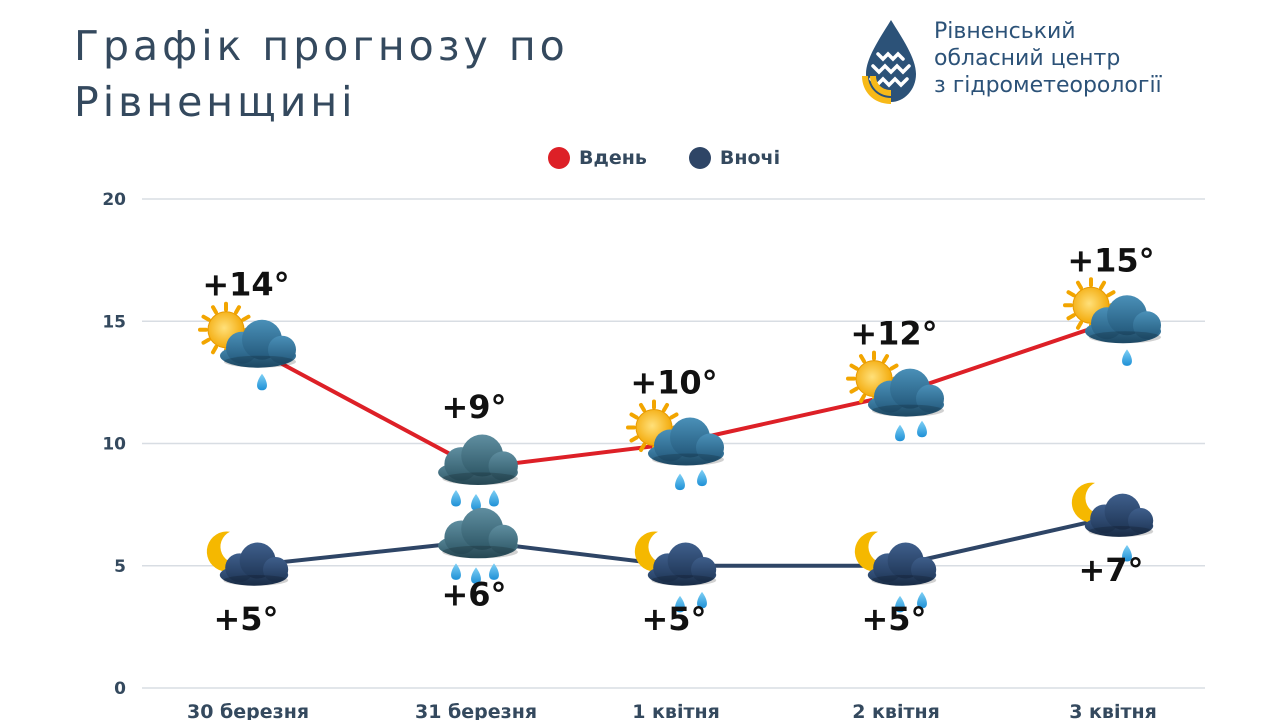 The image size is (1280, 720). What do you see at coordinates (120, 567) in the screenshot?
I see `y-tick-label: 5` at bounding box center [120, 567].